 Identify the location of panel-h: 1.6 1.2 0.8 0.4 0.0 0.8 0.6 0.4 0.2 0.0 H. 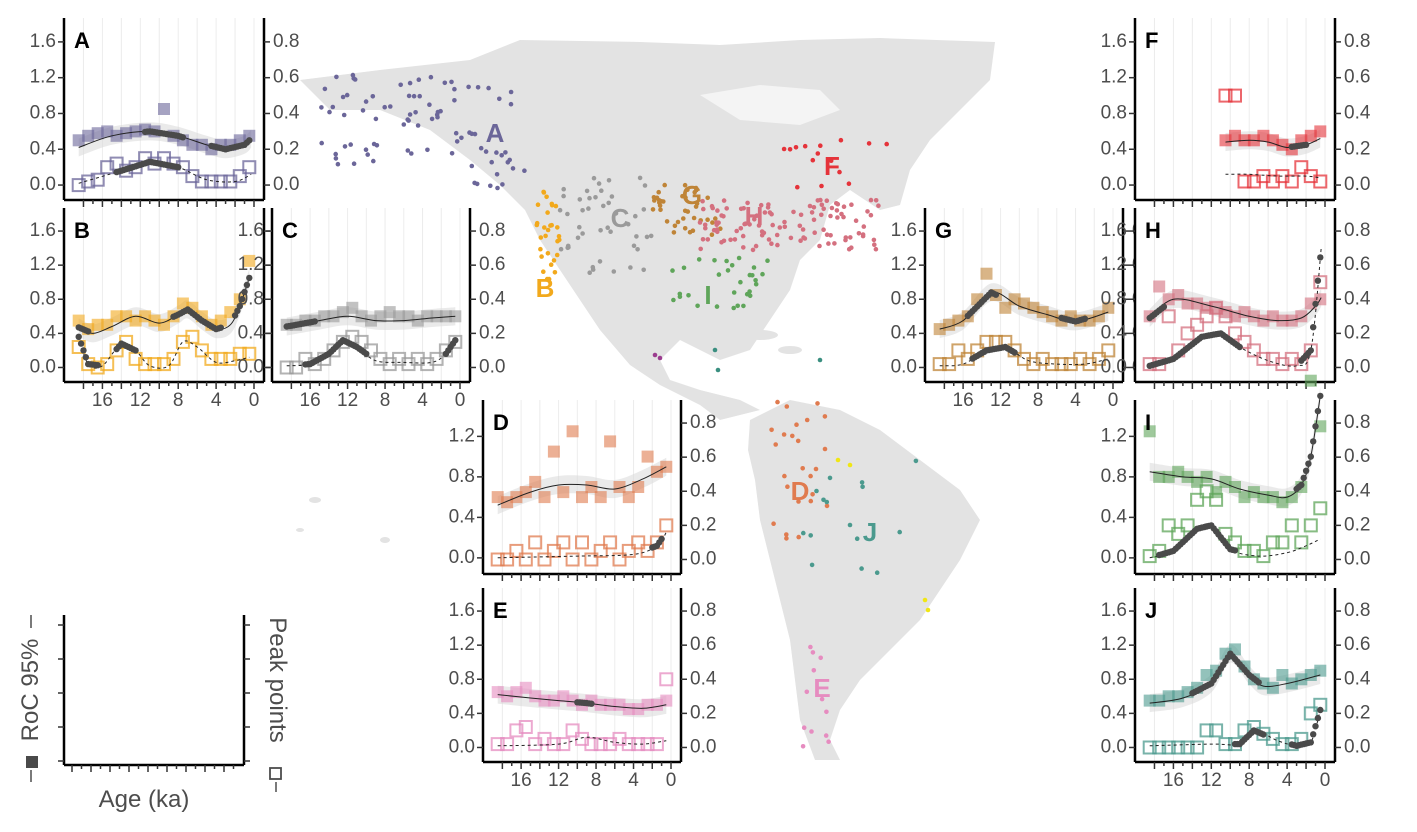
(1236, 298).